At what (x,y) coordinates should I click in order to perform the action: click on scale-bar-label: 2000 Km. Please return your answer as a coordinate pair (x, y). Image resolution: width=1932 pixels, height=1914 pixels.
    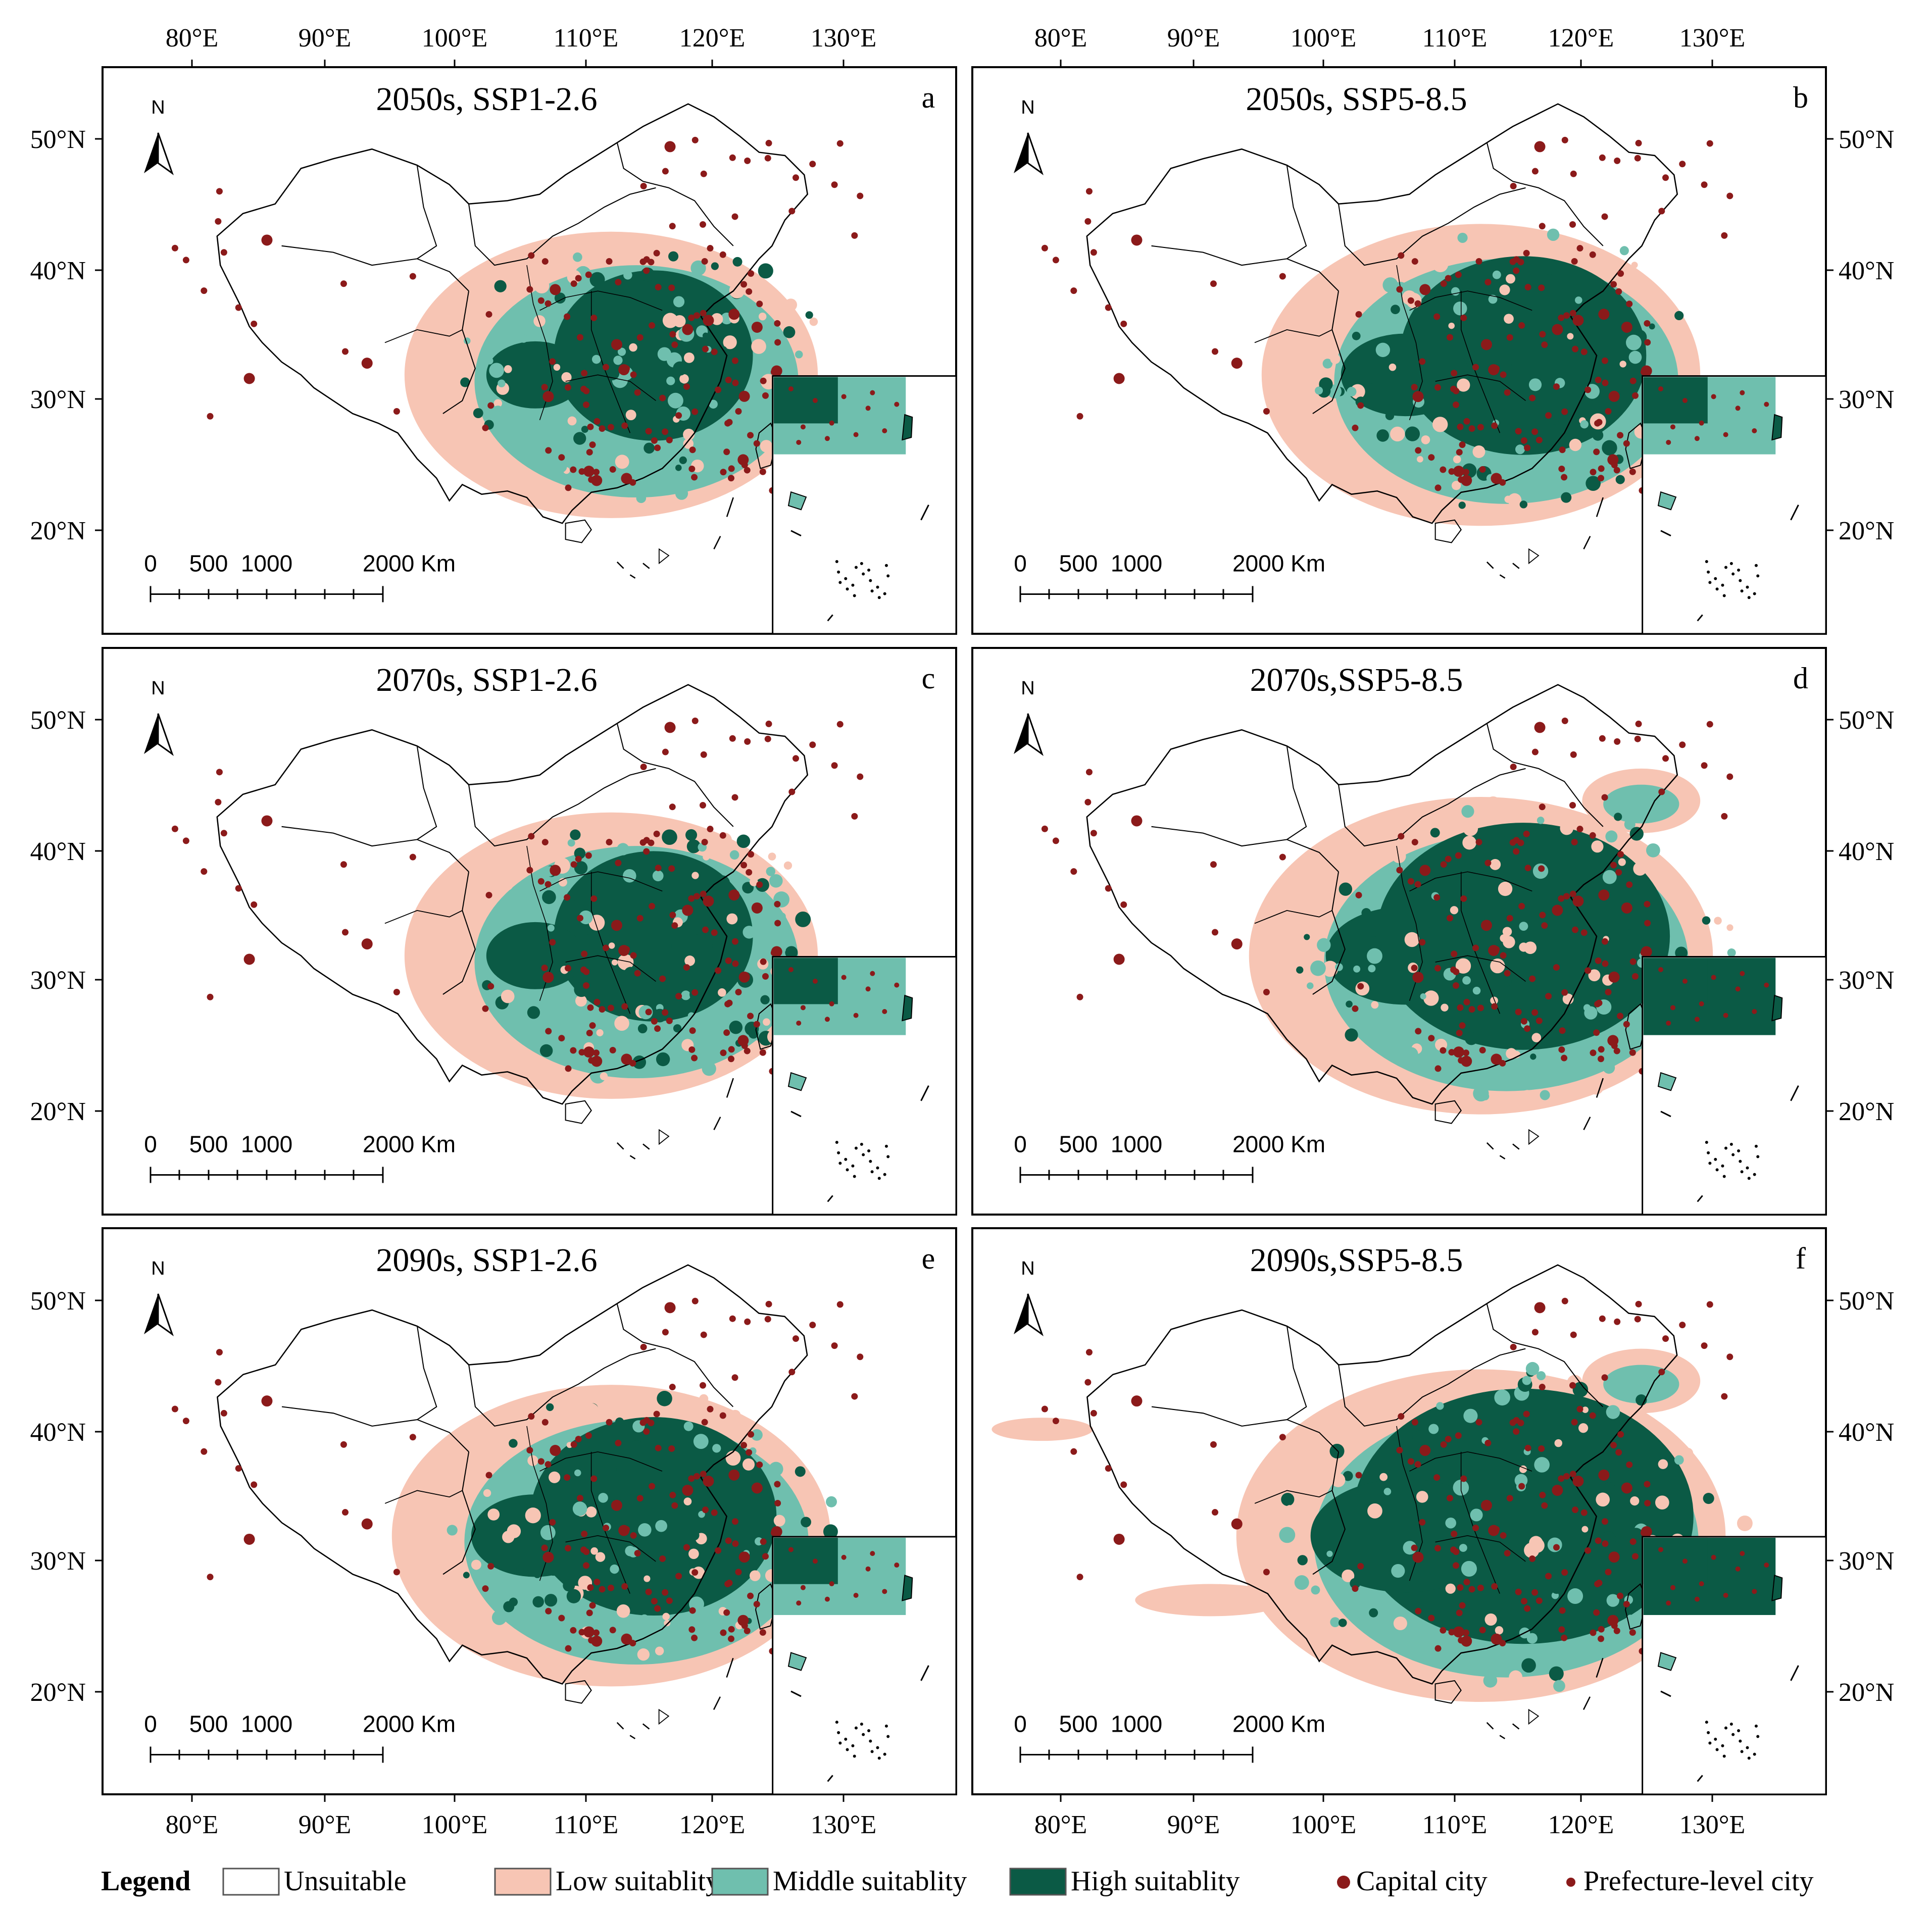
    Looking at the image, I should click on (410, 563).